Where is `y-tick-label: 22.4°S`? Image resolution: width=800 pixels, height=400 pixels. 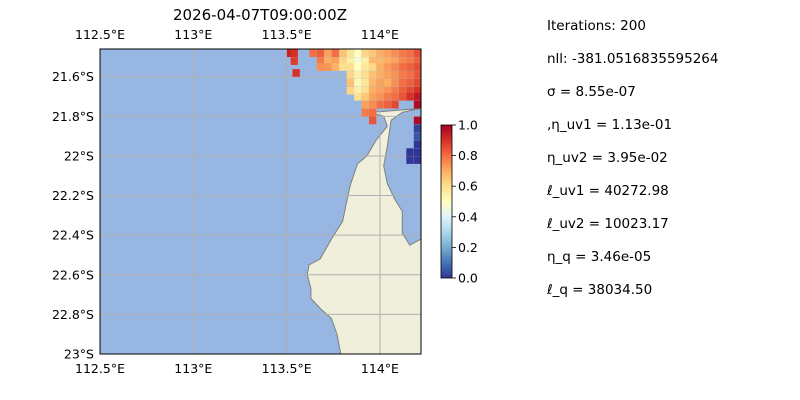
y-tick-label: 22.4°S is located at coordinates (73, 235).